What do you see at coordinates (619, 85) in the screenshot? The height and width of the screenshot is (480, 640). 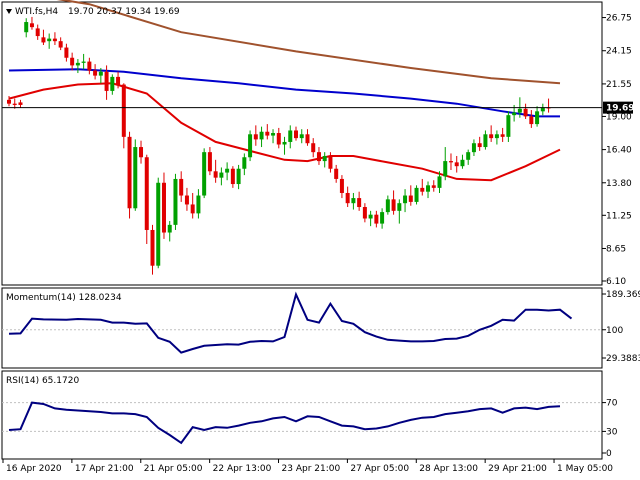 I see `price-tick-label: 21.55` at bounding box center [619, 85].